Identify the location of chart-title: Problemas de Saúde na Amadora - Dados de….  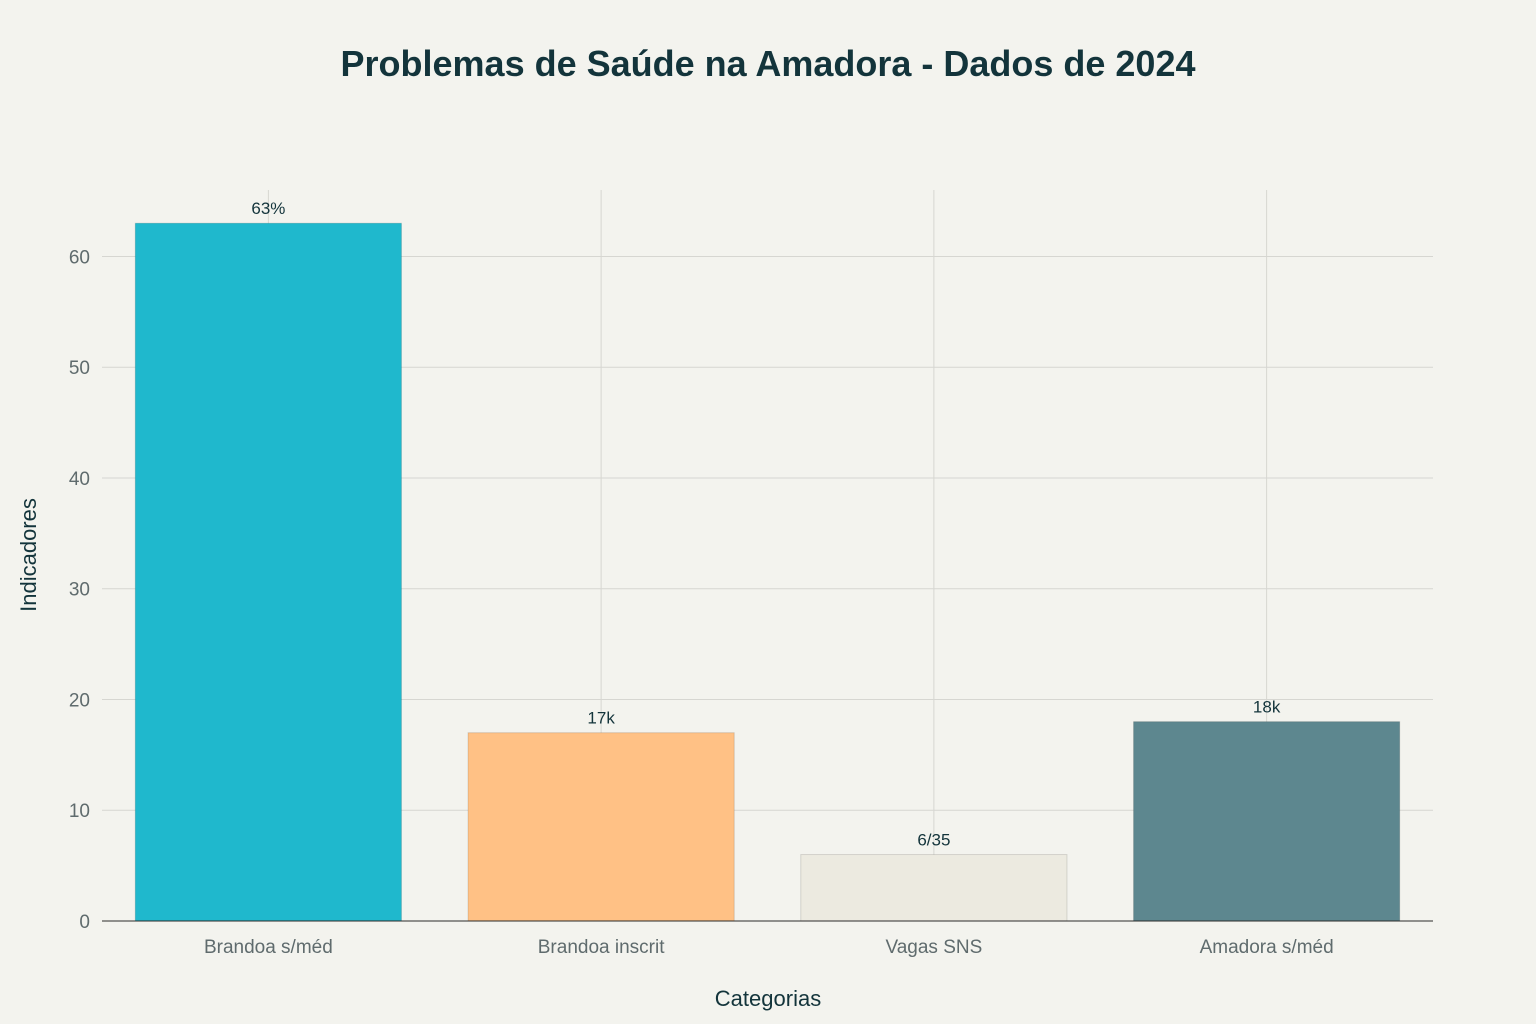
(768, 63).